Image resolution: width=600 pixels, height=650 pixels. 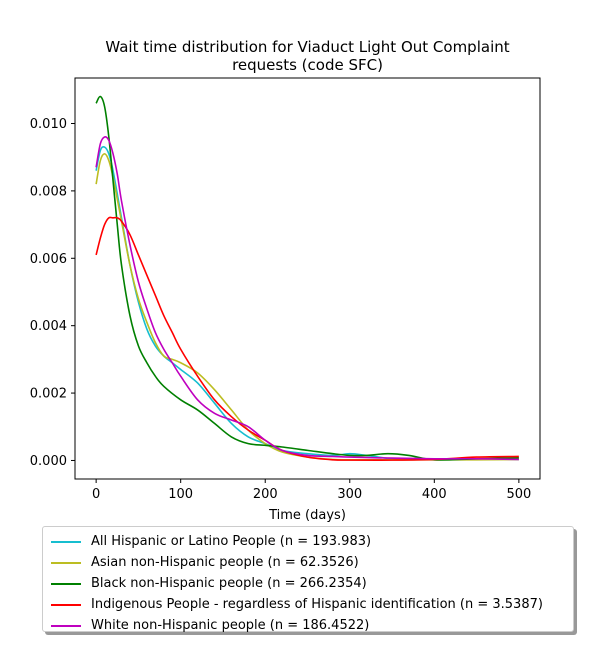 I want to click on y-tick-label: 0.010, so click(x=48, y=124).